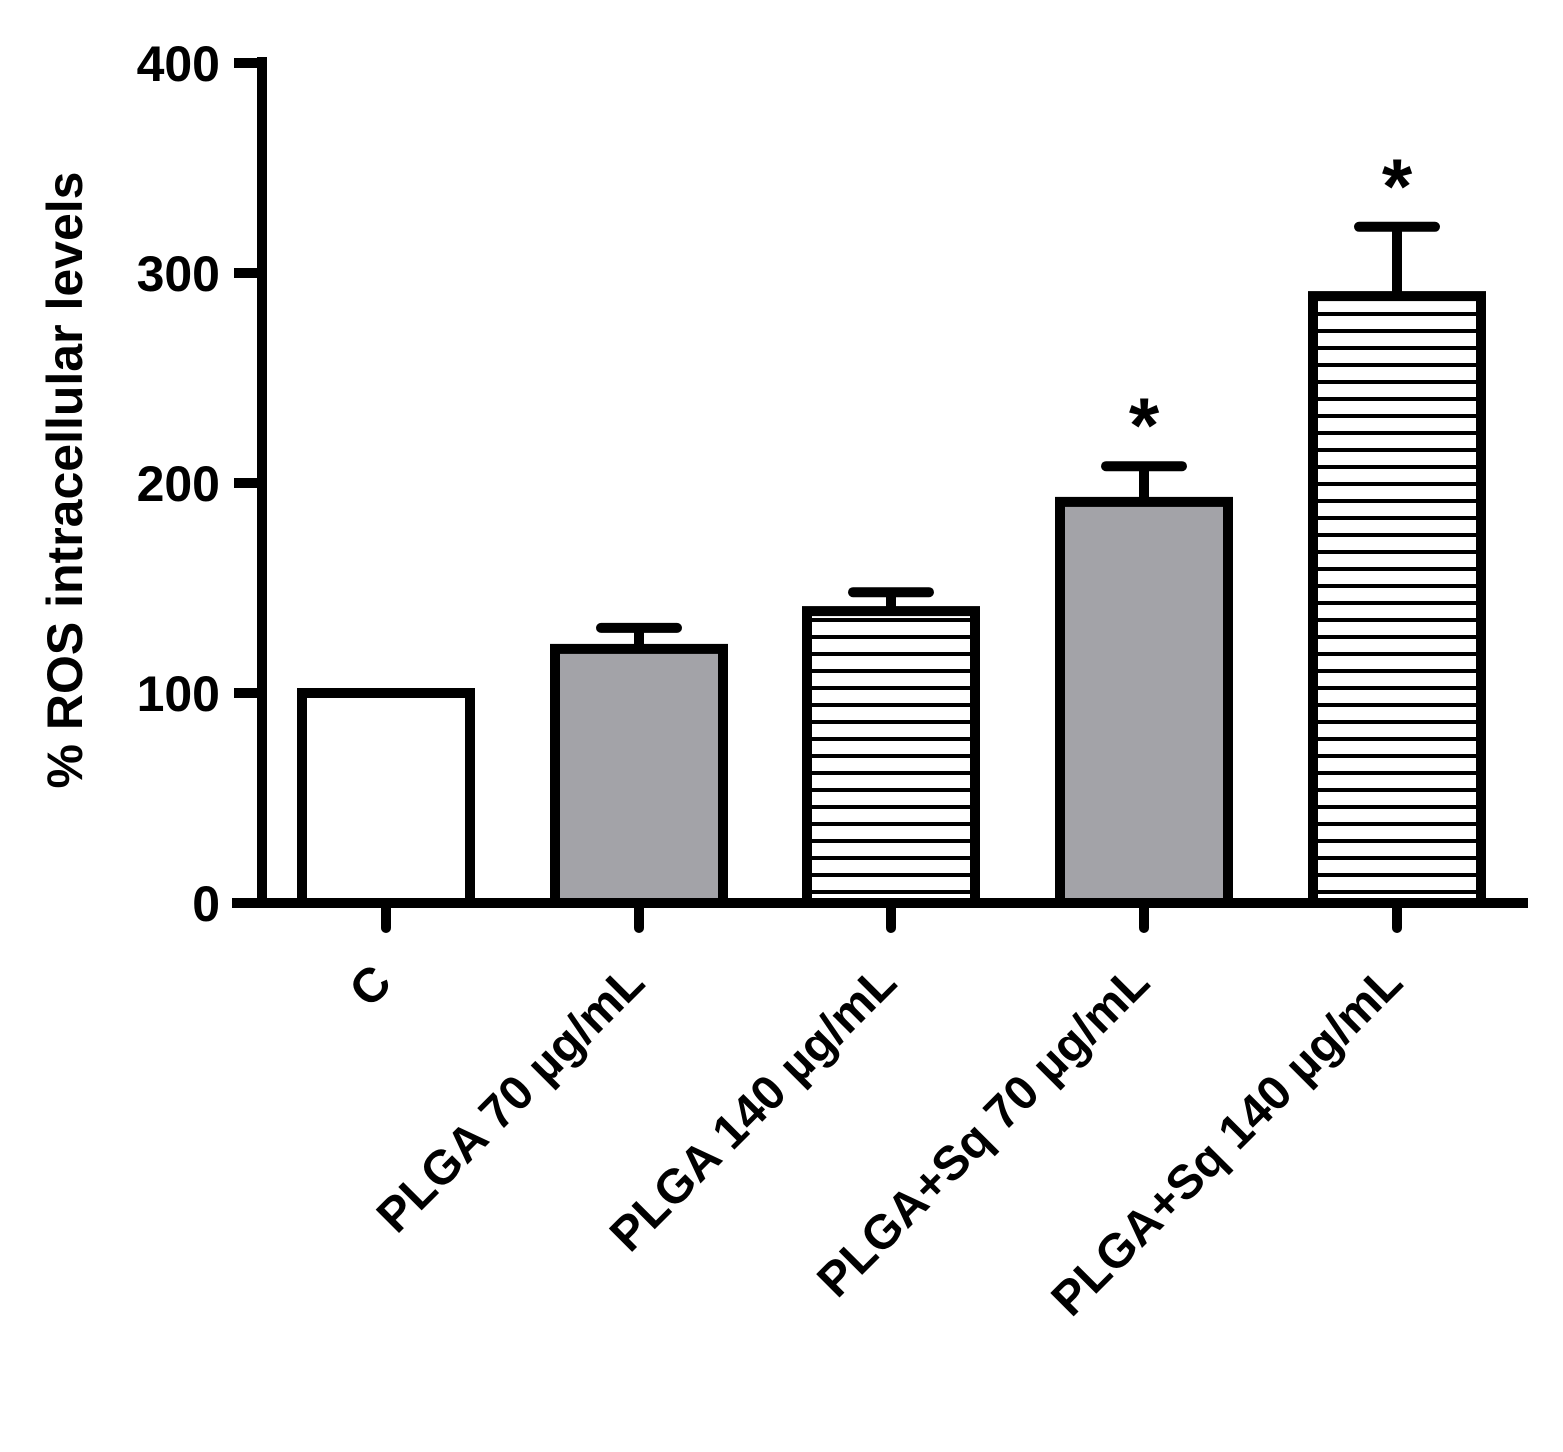 This screenshot has width=1563, height=1452. I want to click on category-label: C, so click(371, 986).